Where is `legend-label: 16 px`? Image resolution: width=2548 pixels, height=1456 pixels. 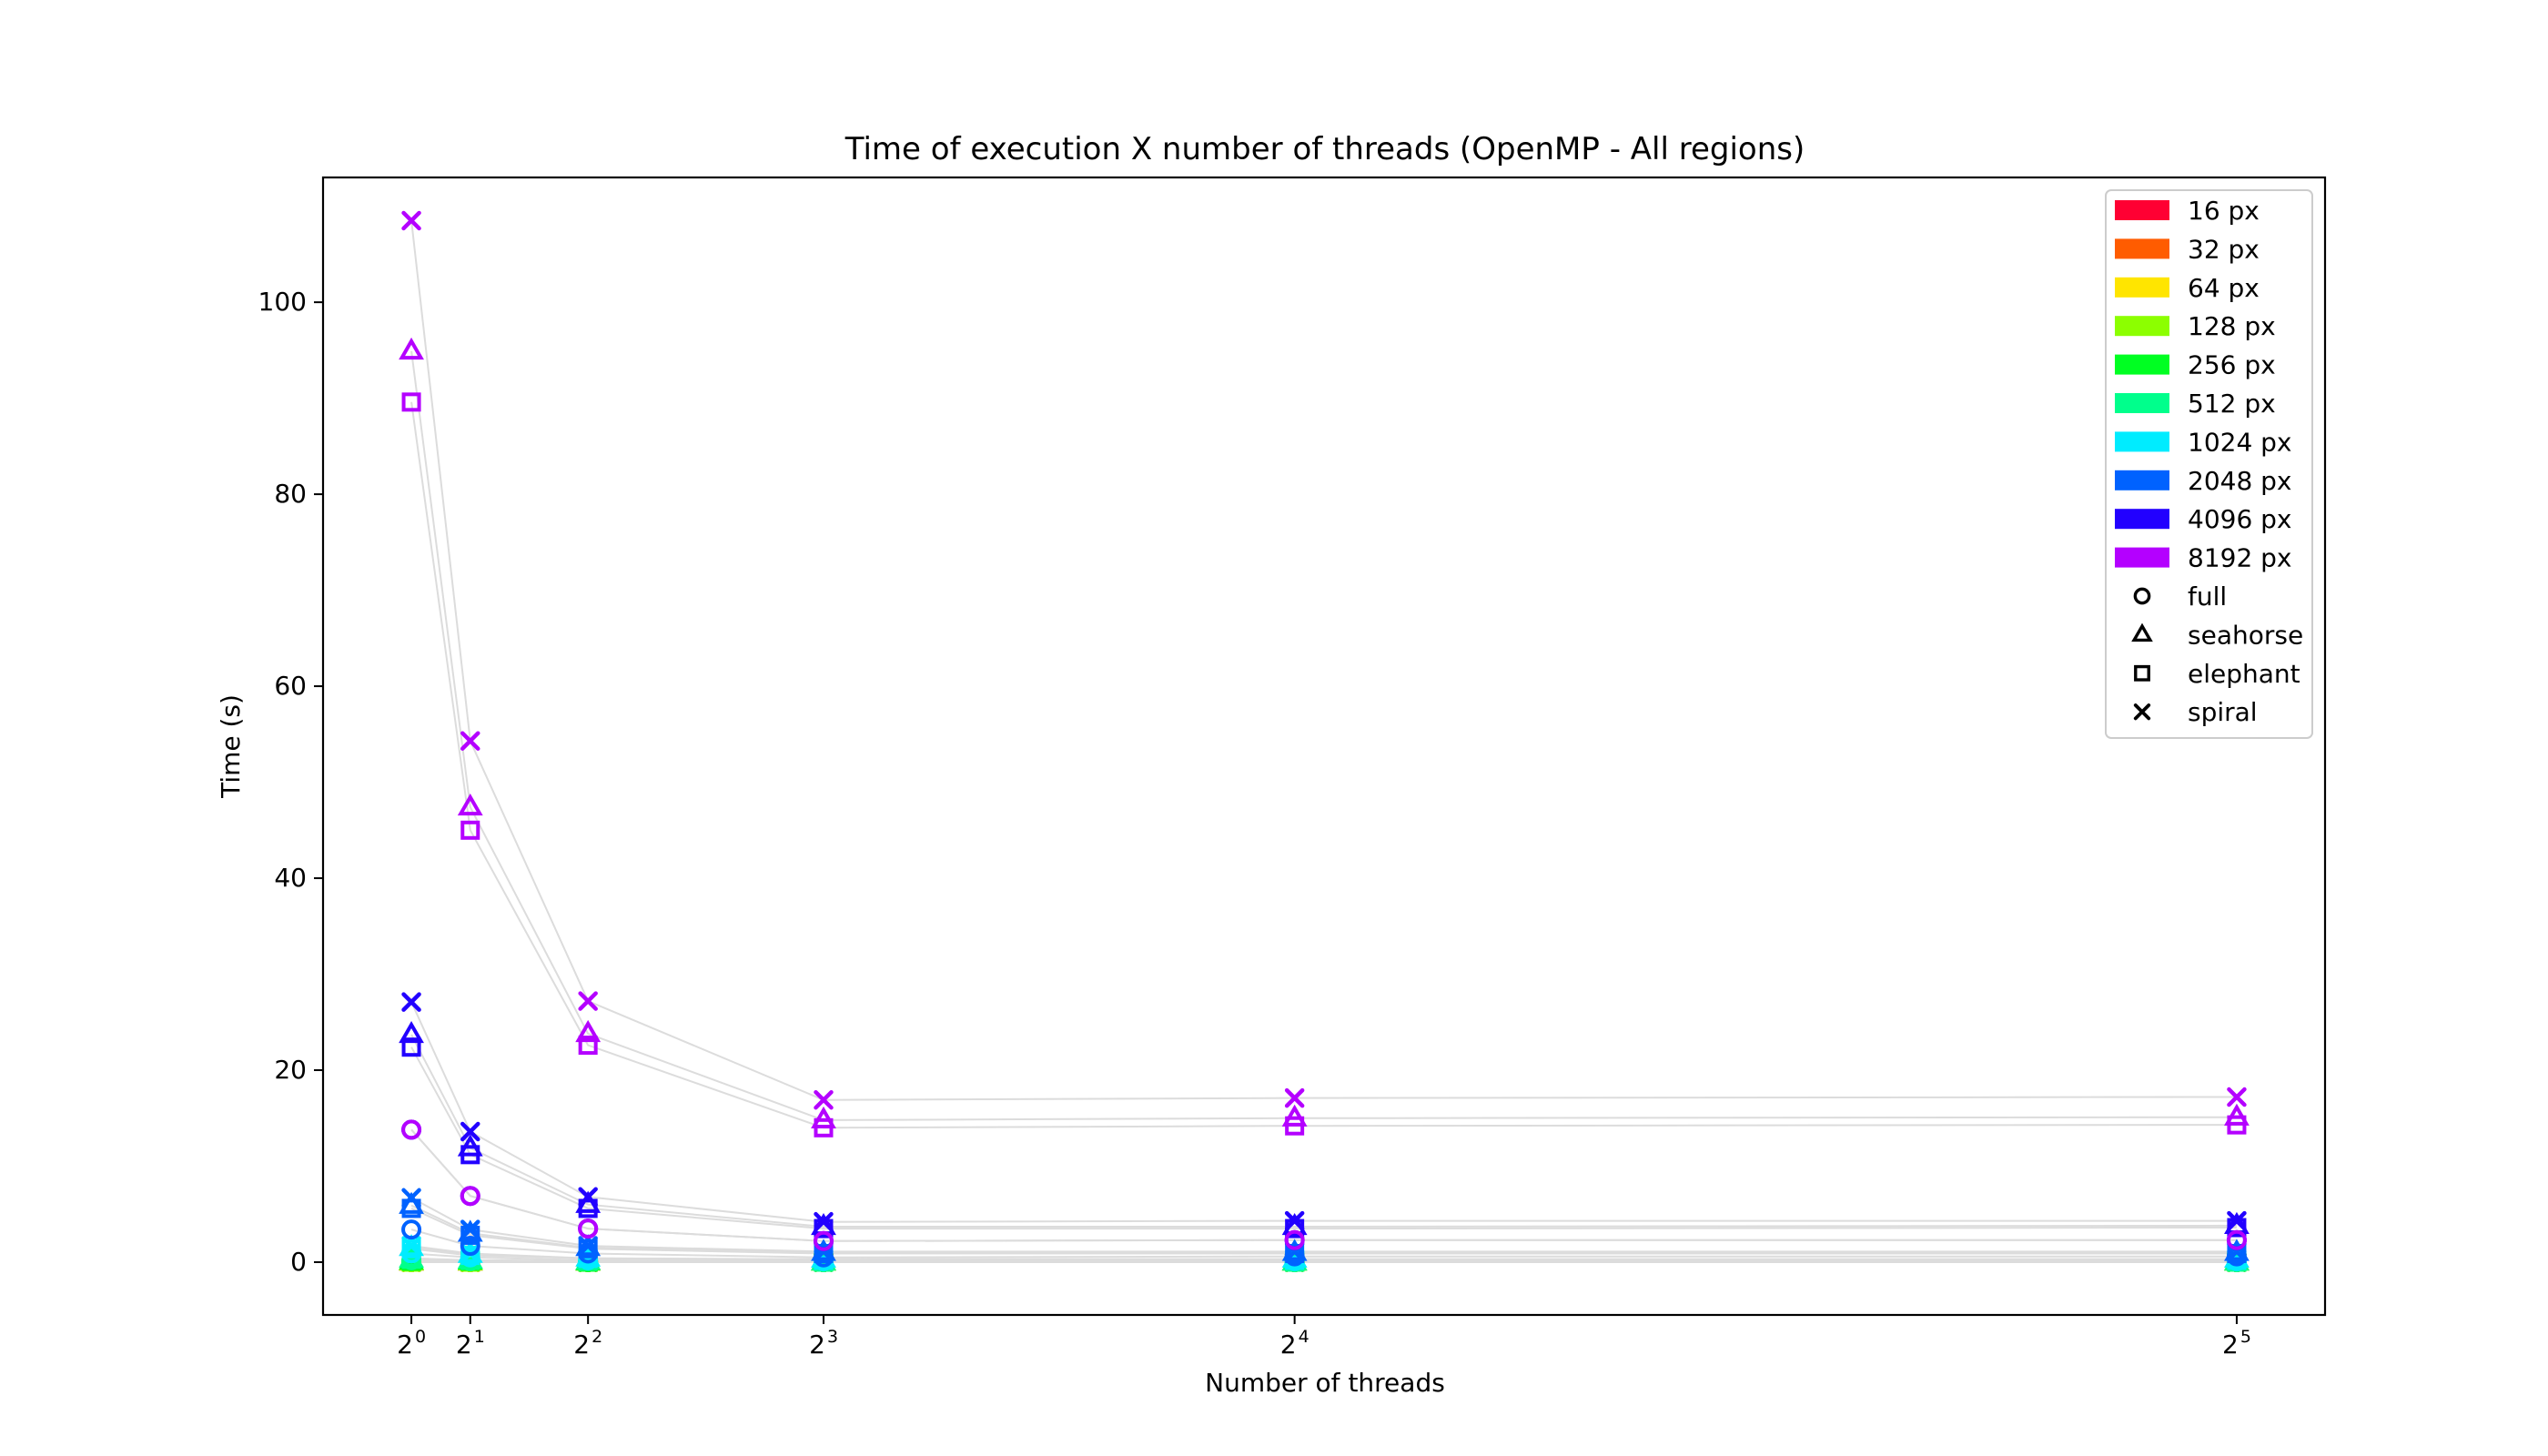 legend-label: 16 px is located at coordinates (2224, 211).